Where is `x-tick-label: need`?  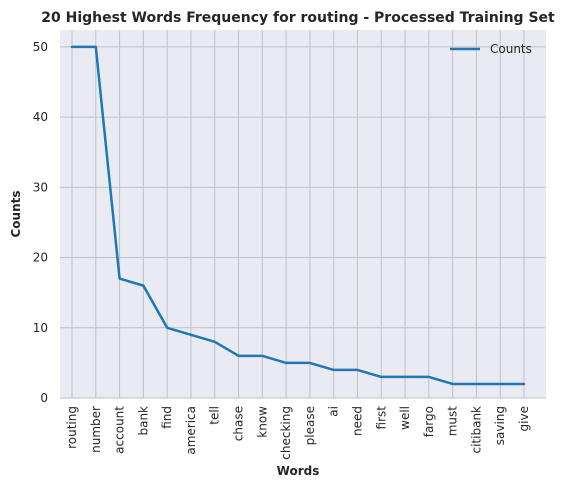
x-tick-label: need is located at coordinates (357, 421).